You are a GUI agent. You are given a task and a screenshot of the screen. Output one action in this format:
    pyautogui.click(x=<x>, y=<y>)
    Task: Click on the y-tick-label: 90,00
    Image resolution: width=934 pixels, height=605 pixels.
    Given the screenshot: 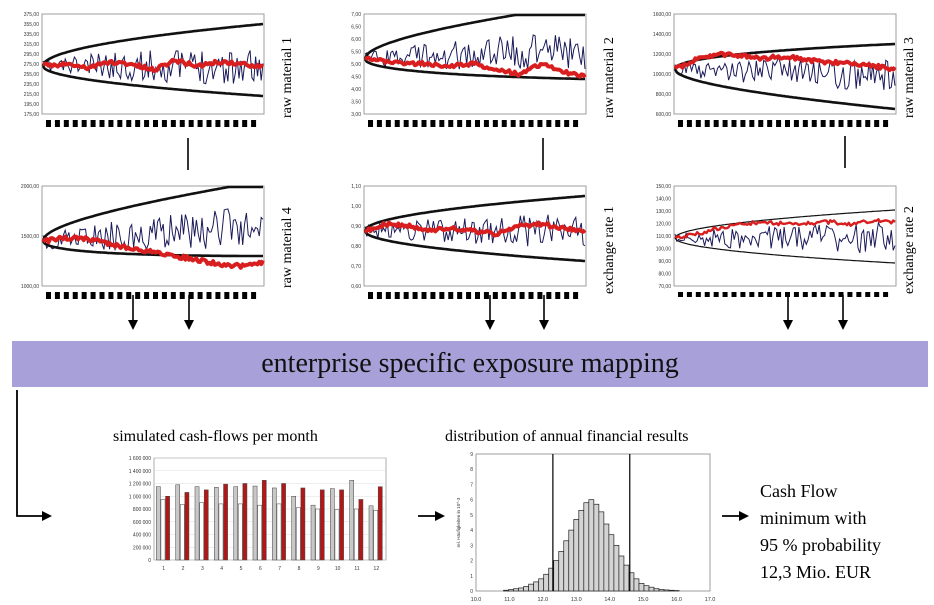 What is the action you would take?
    pyautogui.click(x=664, y=262)
    